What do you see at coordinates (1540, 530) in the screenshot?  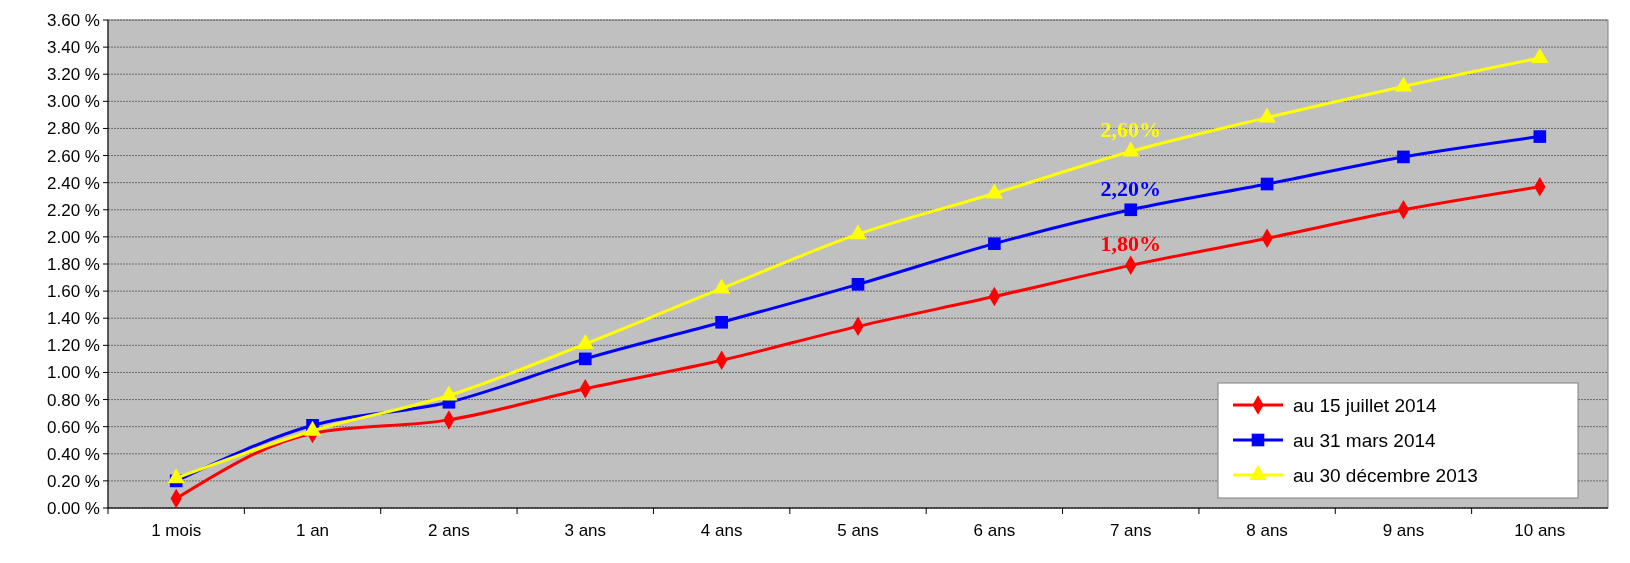 I see `x-tick-label: 10 ans` at bounding box center [1540, 530].